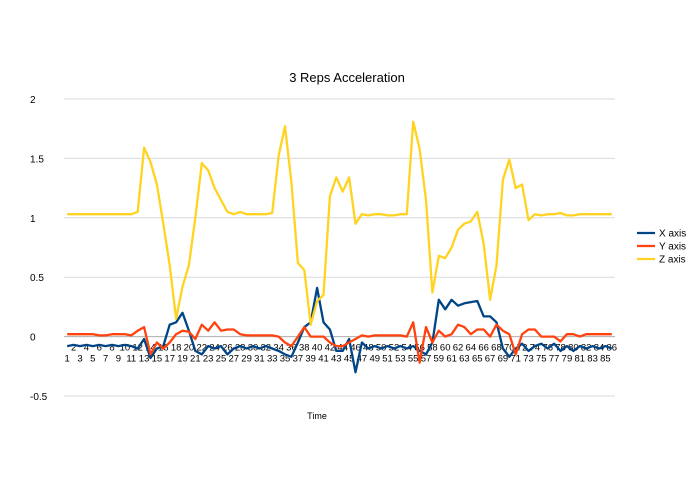  What do you see at coordinates (39, 249) in the screenshot?
I see `y-axis-tick-labels: 2 1.5 1 0.5 0 -0.5` at bounding box center [39, 249].